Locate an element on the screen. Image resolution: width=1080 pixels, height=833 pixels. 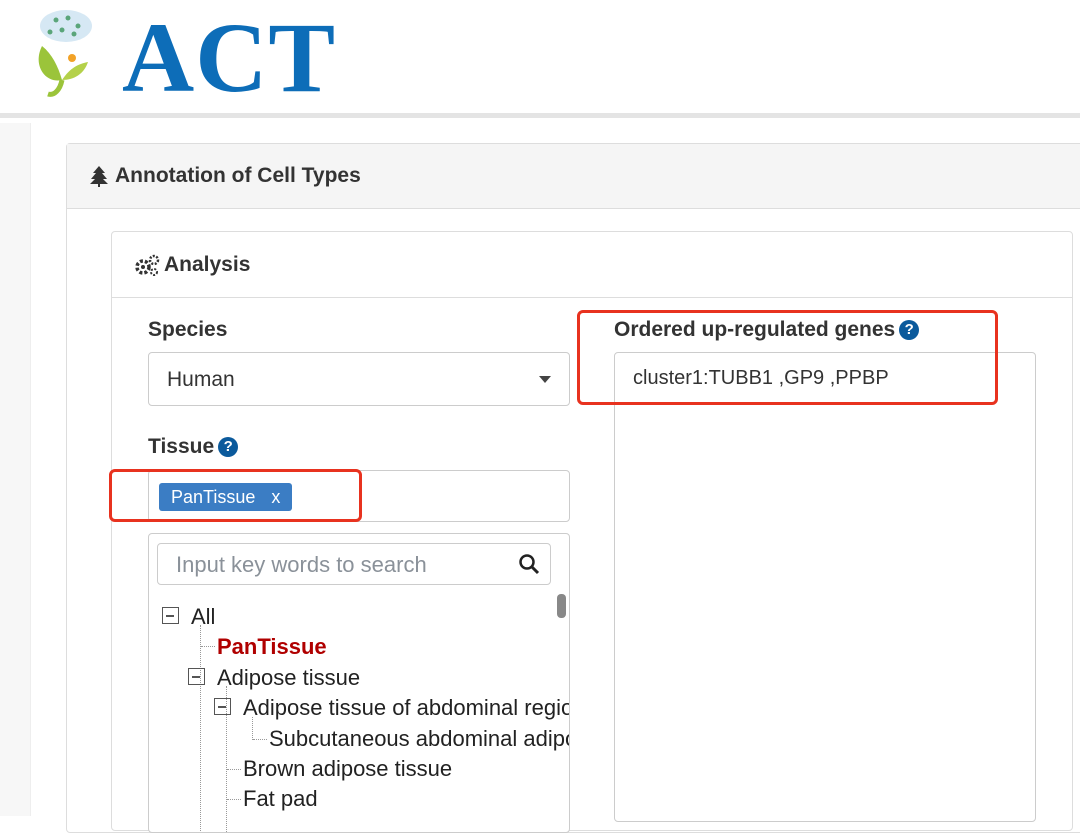
highlight-box-tissue is located at coordinates (235, 495).